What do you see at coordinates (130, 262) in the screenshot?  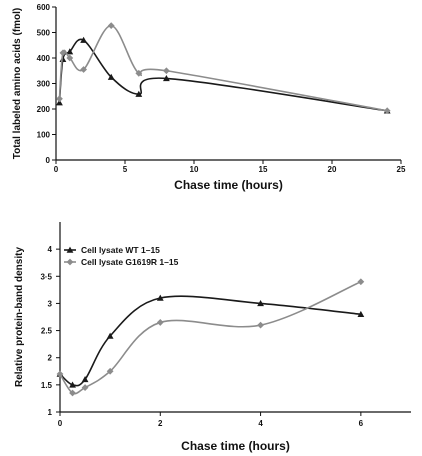 I see `legend-label: Cell lysate G1619R 1–15` at bounding box center [130, 262].